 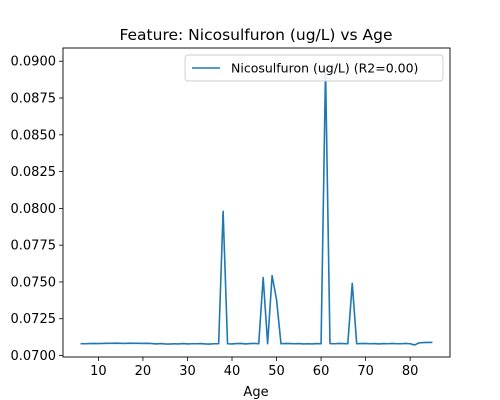 What do you see at coordinates (187, 371) in the screenshot?
I see `x-tick-label: 30` at bounding box center [187, 371].